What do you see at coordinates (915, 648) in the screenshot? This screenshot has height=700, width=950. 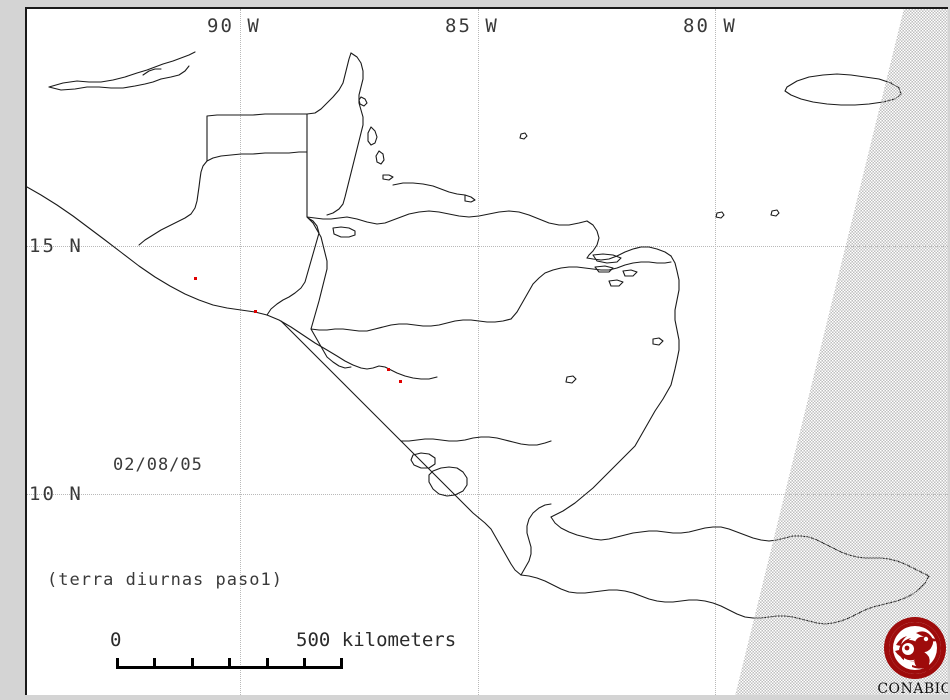 I see `conabio-emblem-icon` at bounding box center [915, 648].